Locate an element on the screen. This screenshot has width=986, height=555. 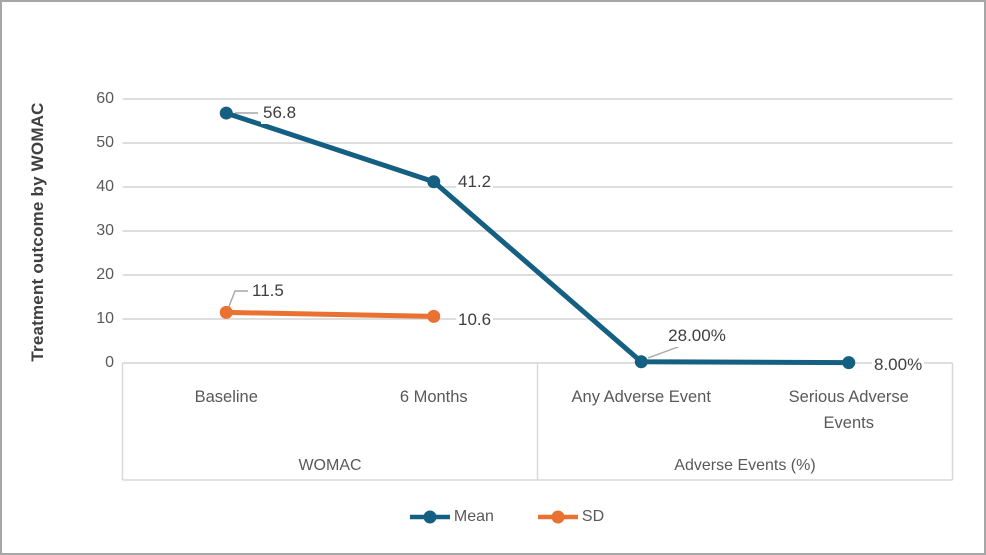
x-category-label: Serious Adverse Events is located at coordinates (848, 410).